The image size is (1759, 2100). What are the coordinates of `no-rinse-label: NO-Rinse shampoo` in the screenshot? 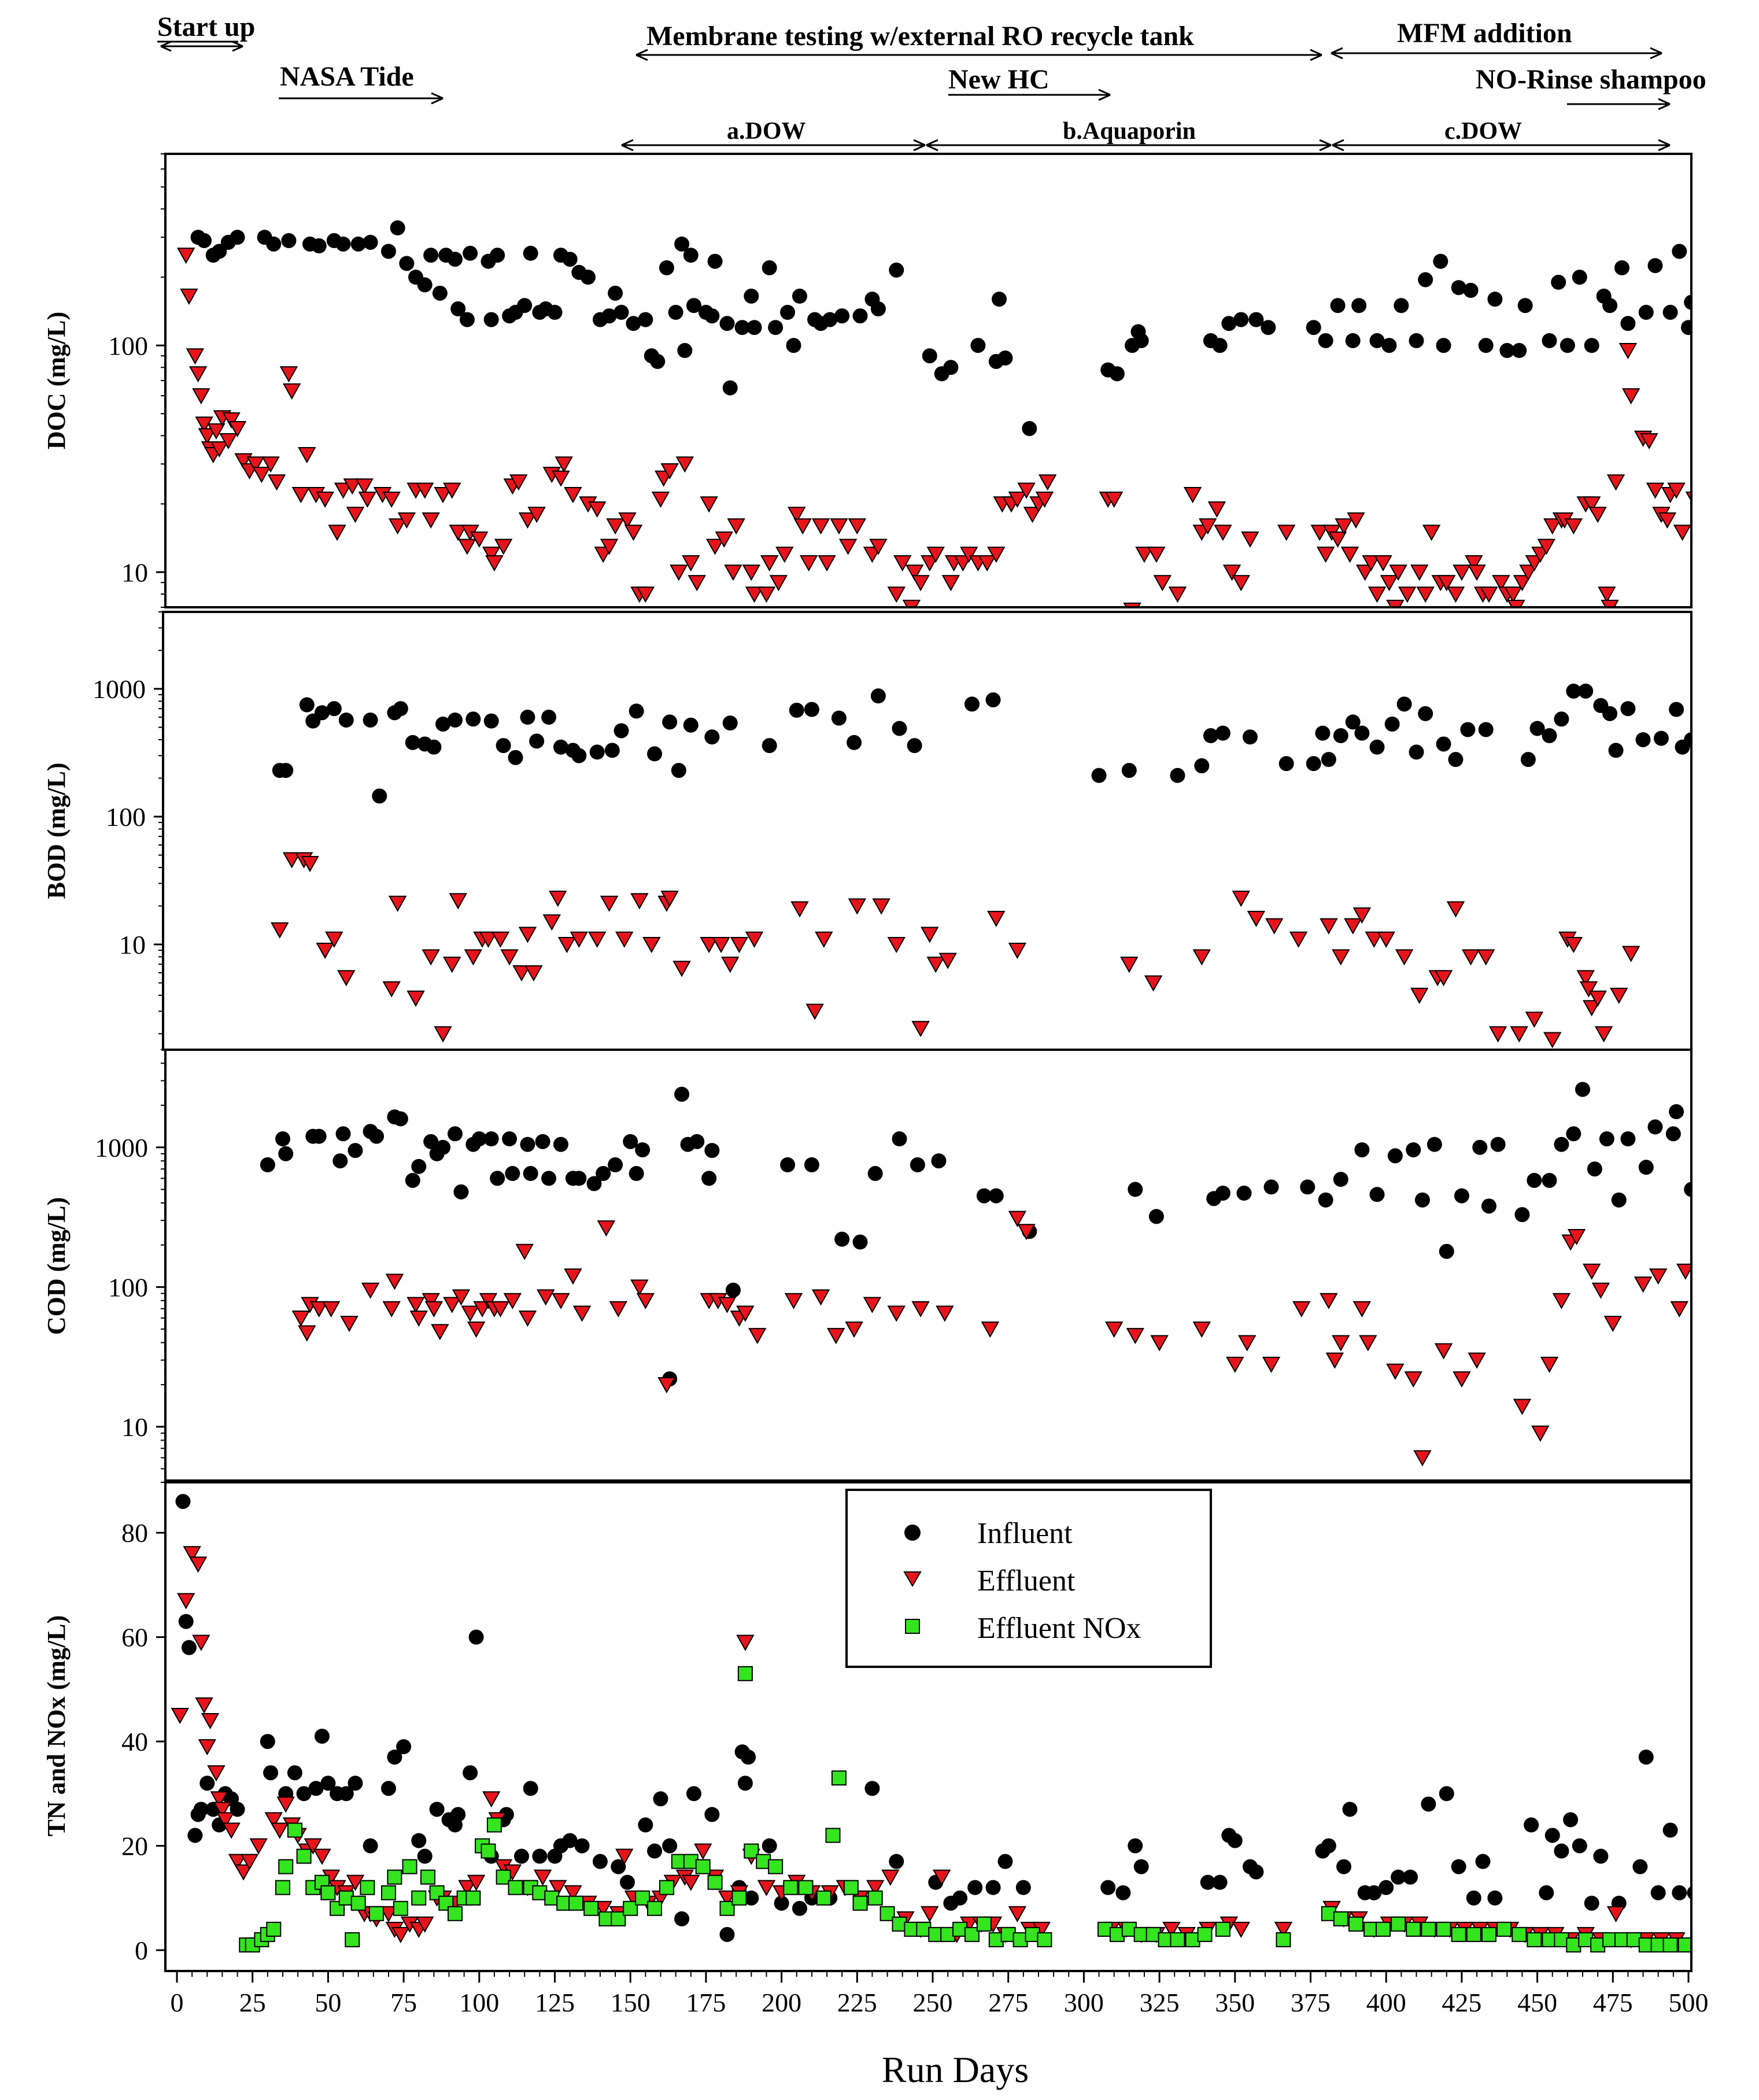 It's located at (1591, 79).